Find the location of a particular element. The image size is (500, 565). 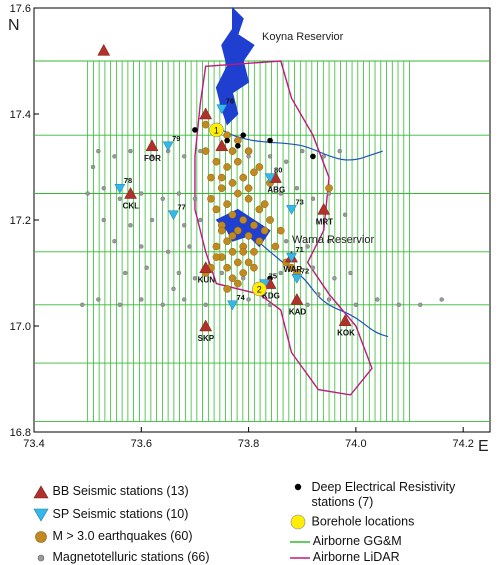

sp-station-label: 80 is located at coordinates (278, 170).